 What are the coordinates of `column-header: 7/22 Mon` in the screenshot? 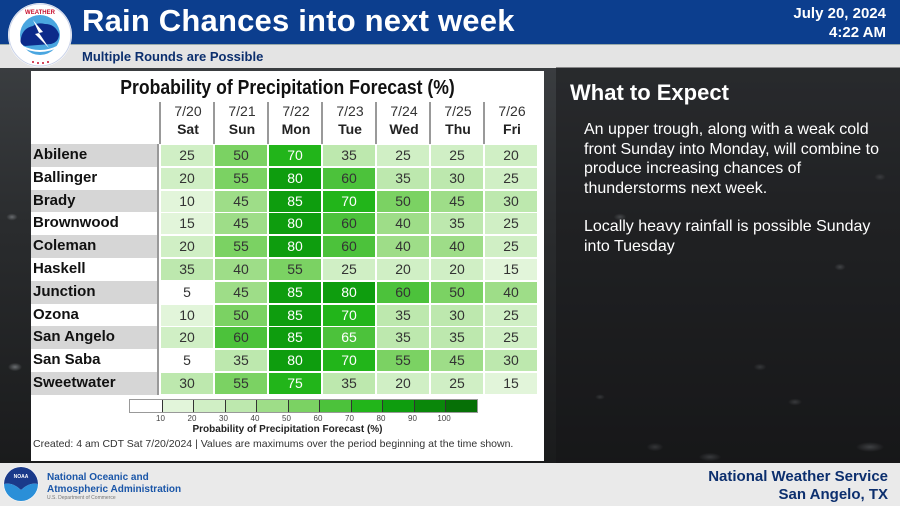 It's located at (296, 120).